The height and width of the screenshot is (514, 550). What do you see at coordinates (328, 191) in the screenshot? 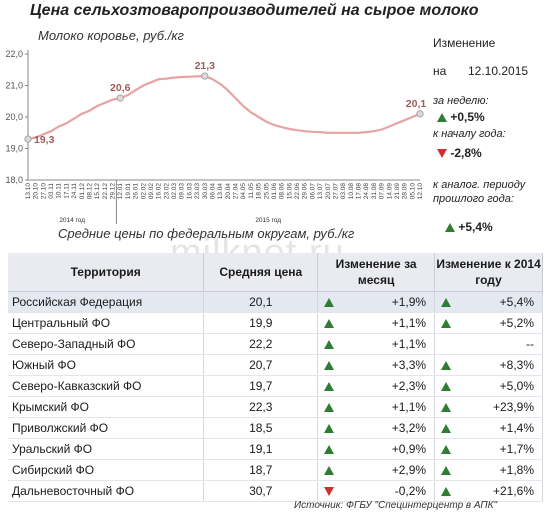
I see `x-tick-label: 20.07` at bounding box center [328, 191].